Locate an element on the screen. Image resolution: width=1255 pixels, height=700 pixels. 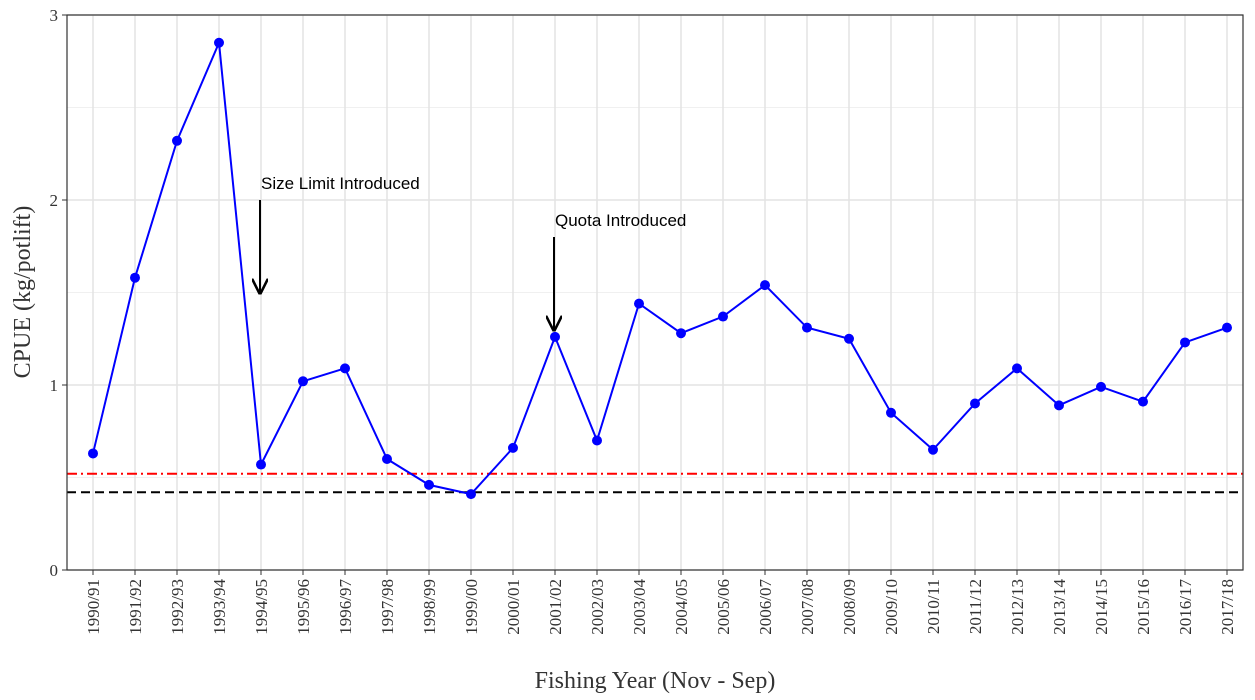
x-axis-title: Fishing Year (Nov - Sep) is located at coordinates (655, 681).